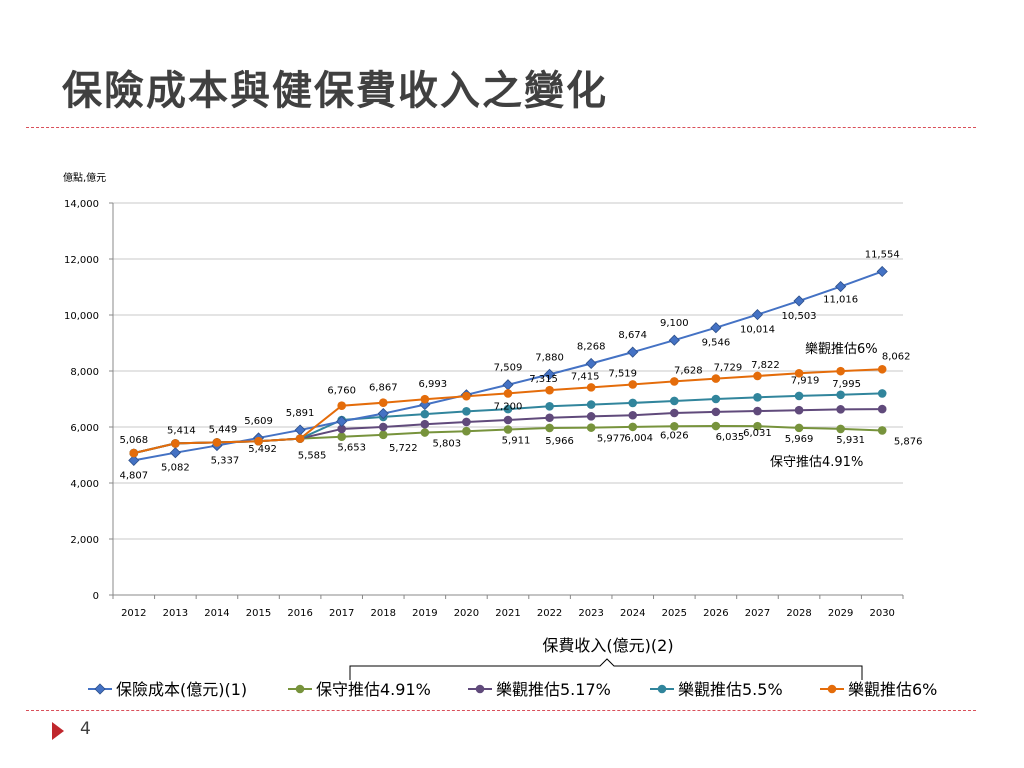 This screenshot has width=1024, height=768. What do you see at coordinates (175, 468) in the screenshot?
I see `data-label-cost: 5,082` at bounding box center [175, 468].